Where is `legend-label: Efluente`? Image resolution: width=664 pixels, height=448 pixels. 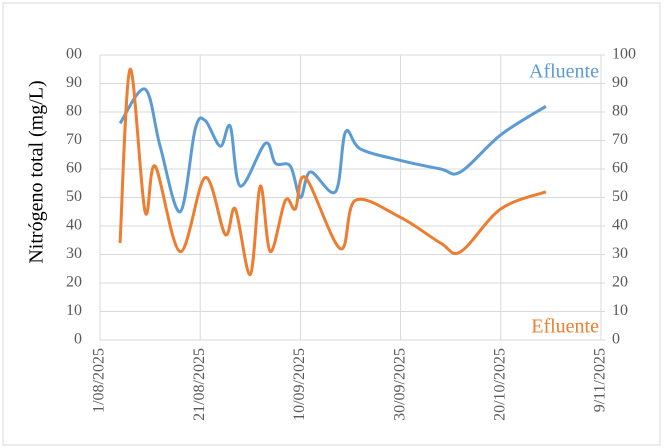 legend-label: Efluente is located at coordinates (565, 327).